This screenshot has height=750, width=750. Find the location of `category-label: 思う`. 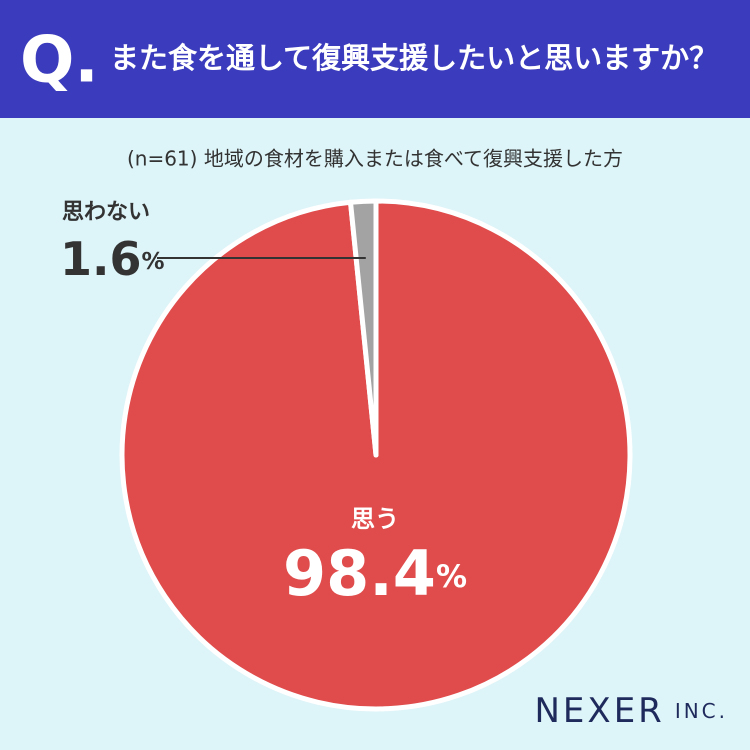

category-label: 思う is located at coordinates (375, 519).